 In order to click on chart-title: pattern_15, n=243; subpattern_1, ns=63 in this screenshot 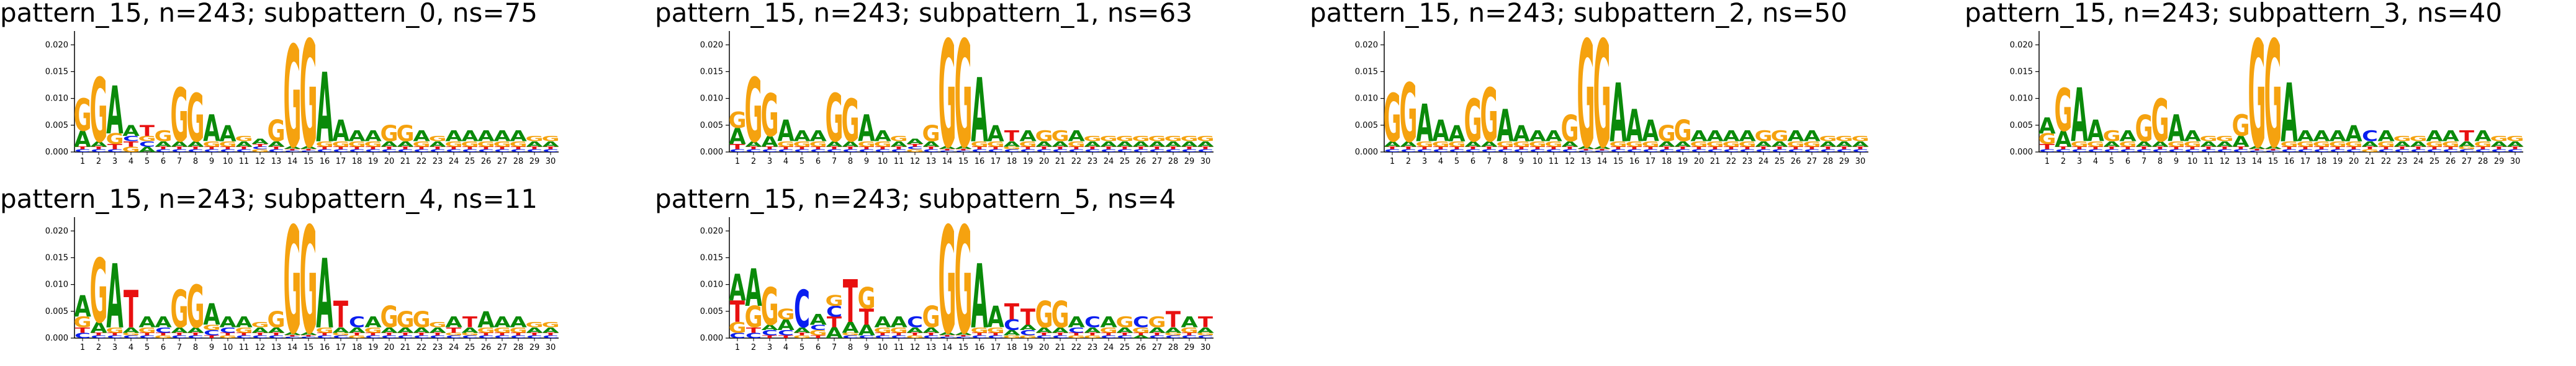, I will do `click(923, 14)`.